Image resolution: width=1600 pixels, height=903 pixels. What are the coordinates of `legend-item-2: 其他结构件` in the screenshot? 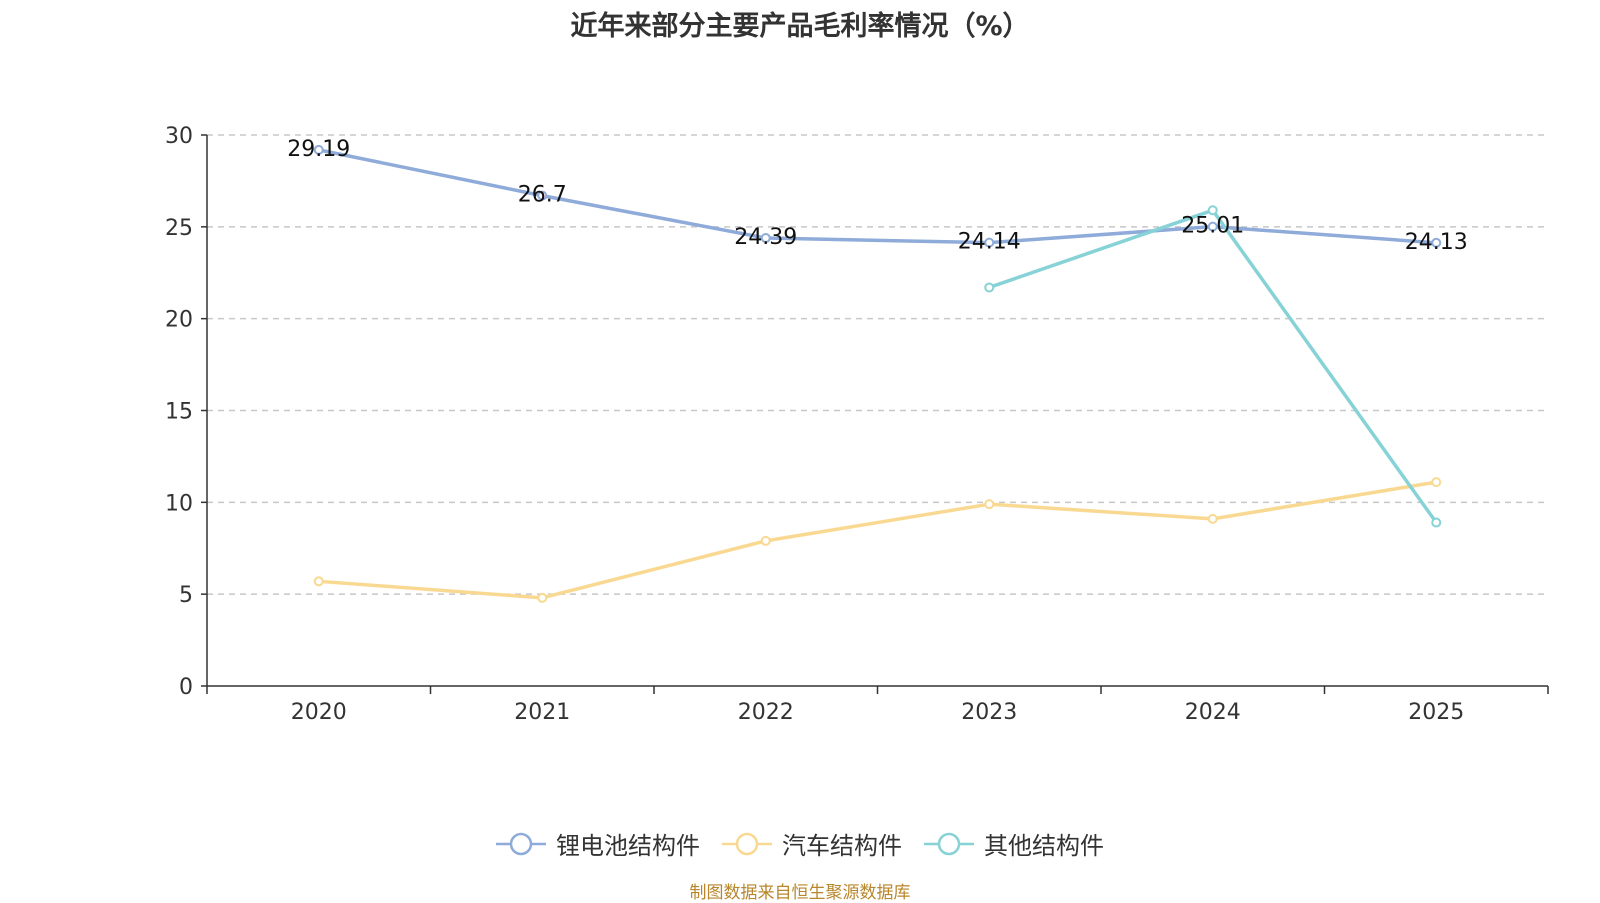 It's located at (1014, 843).